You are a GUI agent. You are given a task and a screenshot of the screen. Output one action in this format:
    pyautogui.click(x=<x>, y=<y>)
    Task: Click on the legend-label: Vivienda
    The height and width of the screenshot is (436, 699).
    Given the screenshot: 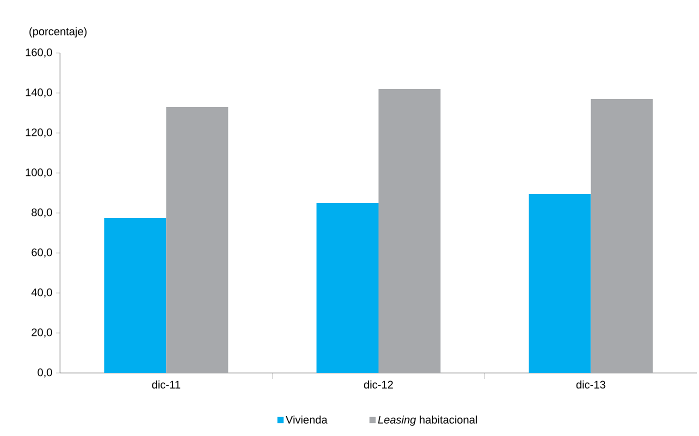 What is the action you would take?
    pyautogui.click(x=307, y=420)
    